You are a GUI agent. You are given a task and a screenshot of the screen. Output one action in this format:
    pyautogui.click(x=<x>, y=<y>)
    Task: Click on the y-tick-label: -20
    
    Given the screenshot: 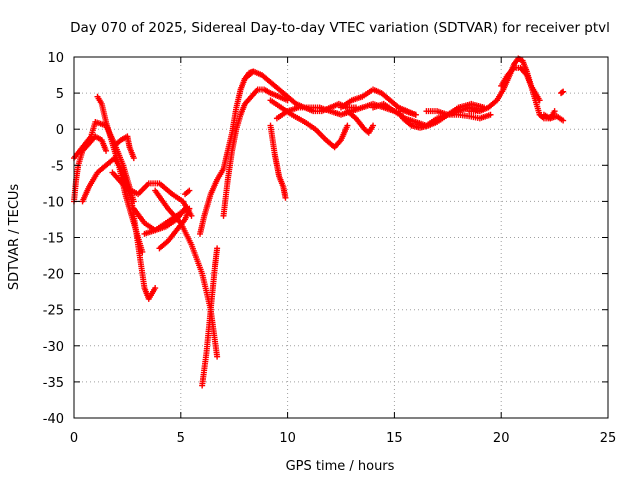 What is the action you would take?
    pyautogui.click(x=53, y=275)
    